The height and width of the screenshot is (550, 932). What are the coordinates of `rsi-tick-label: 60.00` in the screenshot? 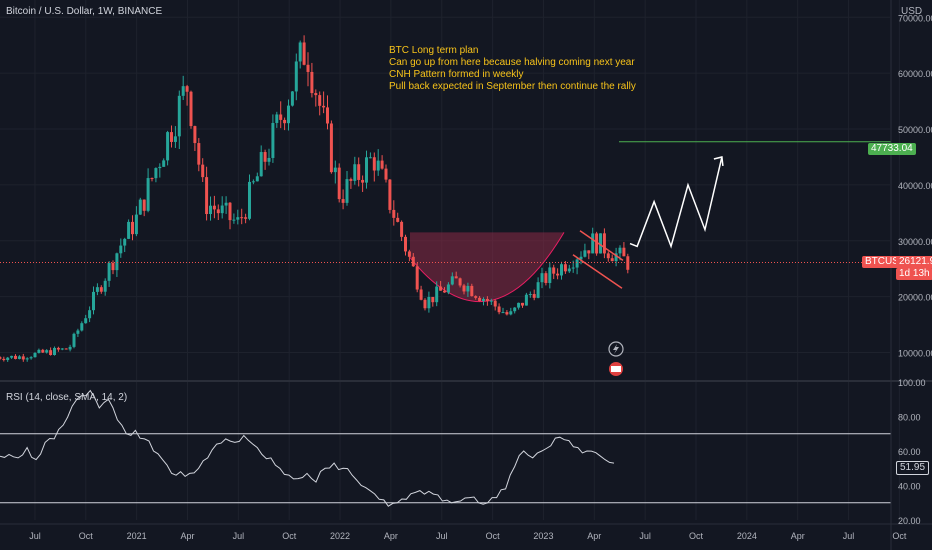 It's located at (909, 452).